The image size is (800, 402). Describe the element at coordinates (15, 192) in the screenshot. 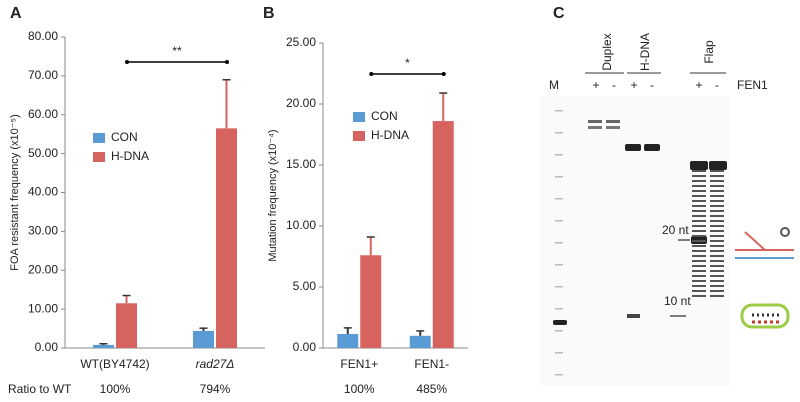

I see `y-axis-label: FOA resistant frequency (x10⁻⁵)` at that location.